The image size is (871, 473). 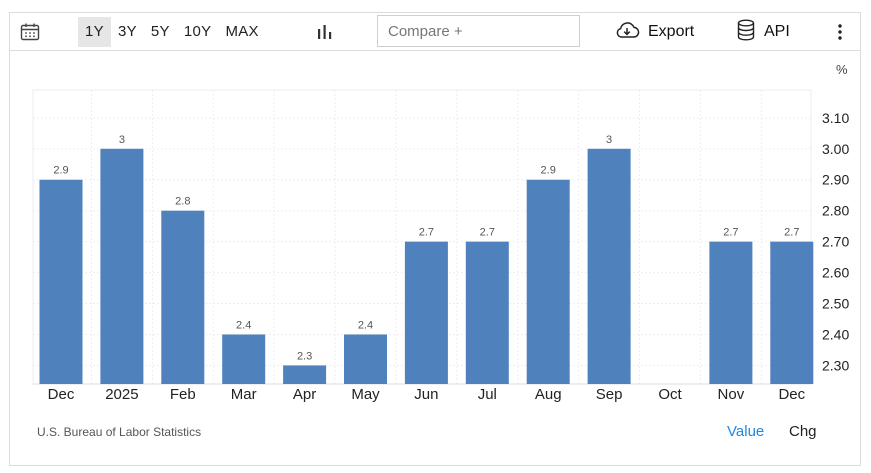 I want to click on y-tick-label: 2.30, so click(x=835, y=365).